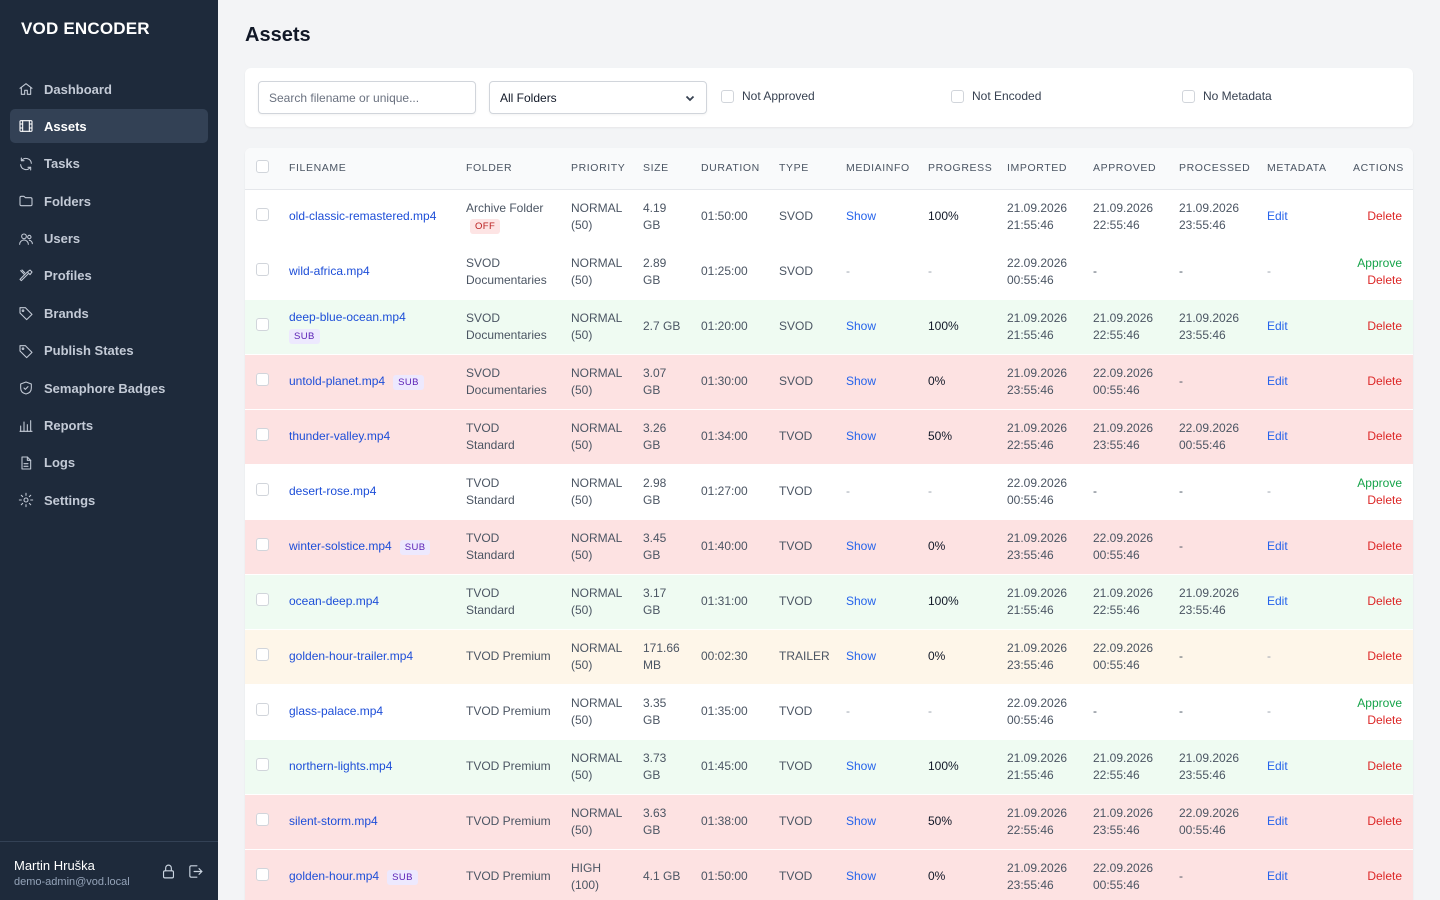 The width and height of the screenshot is (1440, 900). Describe the element at coordinates (109, 313) in the screenshot. I see `sidebar-item-brands: Brands` at that location.